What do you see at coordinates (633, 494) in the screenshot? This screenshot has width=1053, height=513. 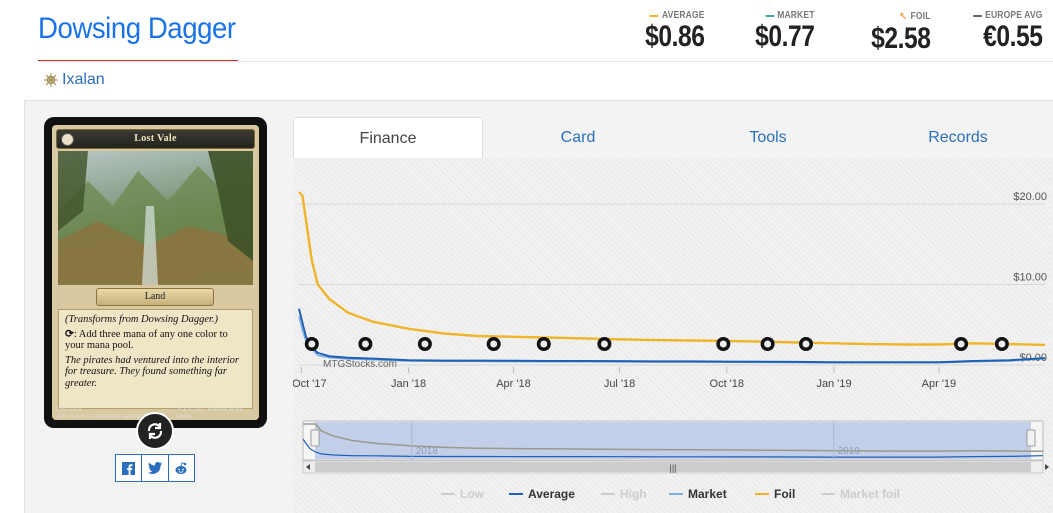 I see `legend-label: High` at bounding box center [633, 494].